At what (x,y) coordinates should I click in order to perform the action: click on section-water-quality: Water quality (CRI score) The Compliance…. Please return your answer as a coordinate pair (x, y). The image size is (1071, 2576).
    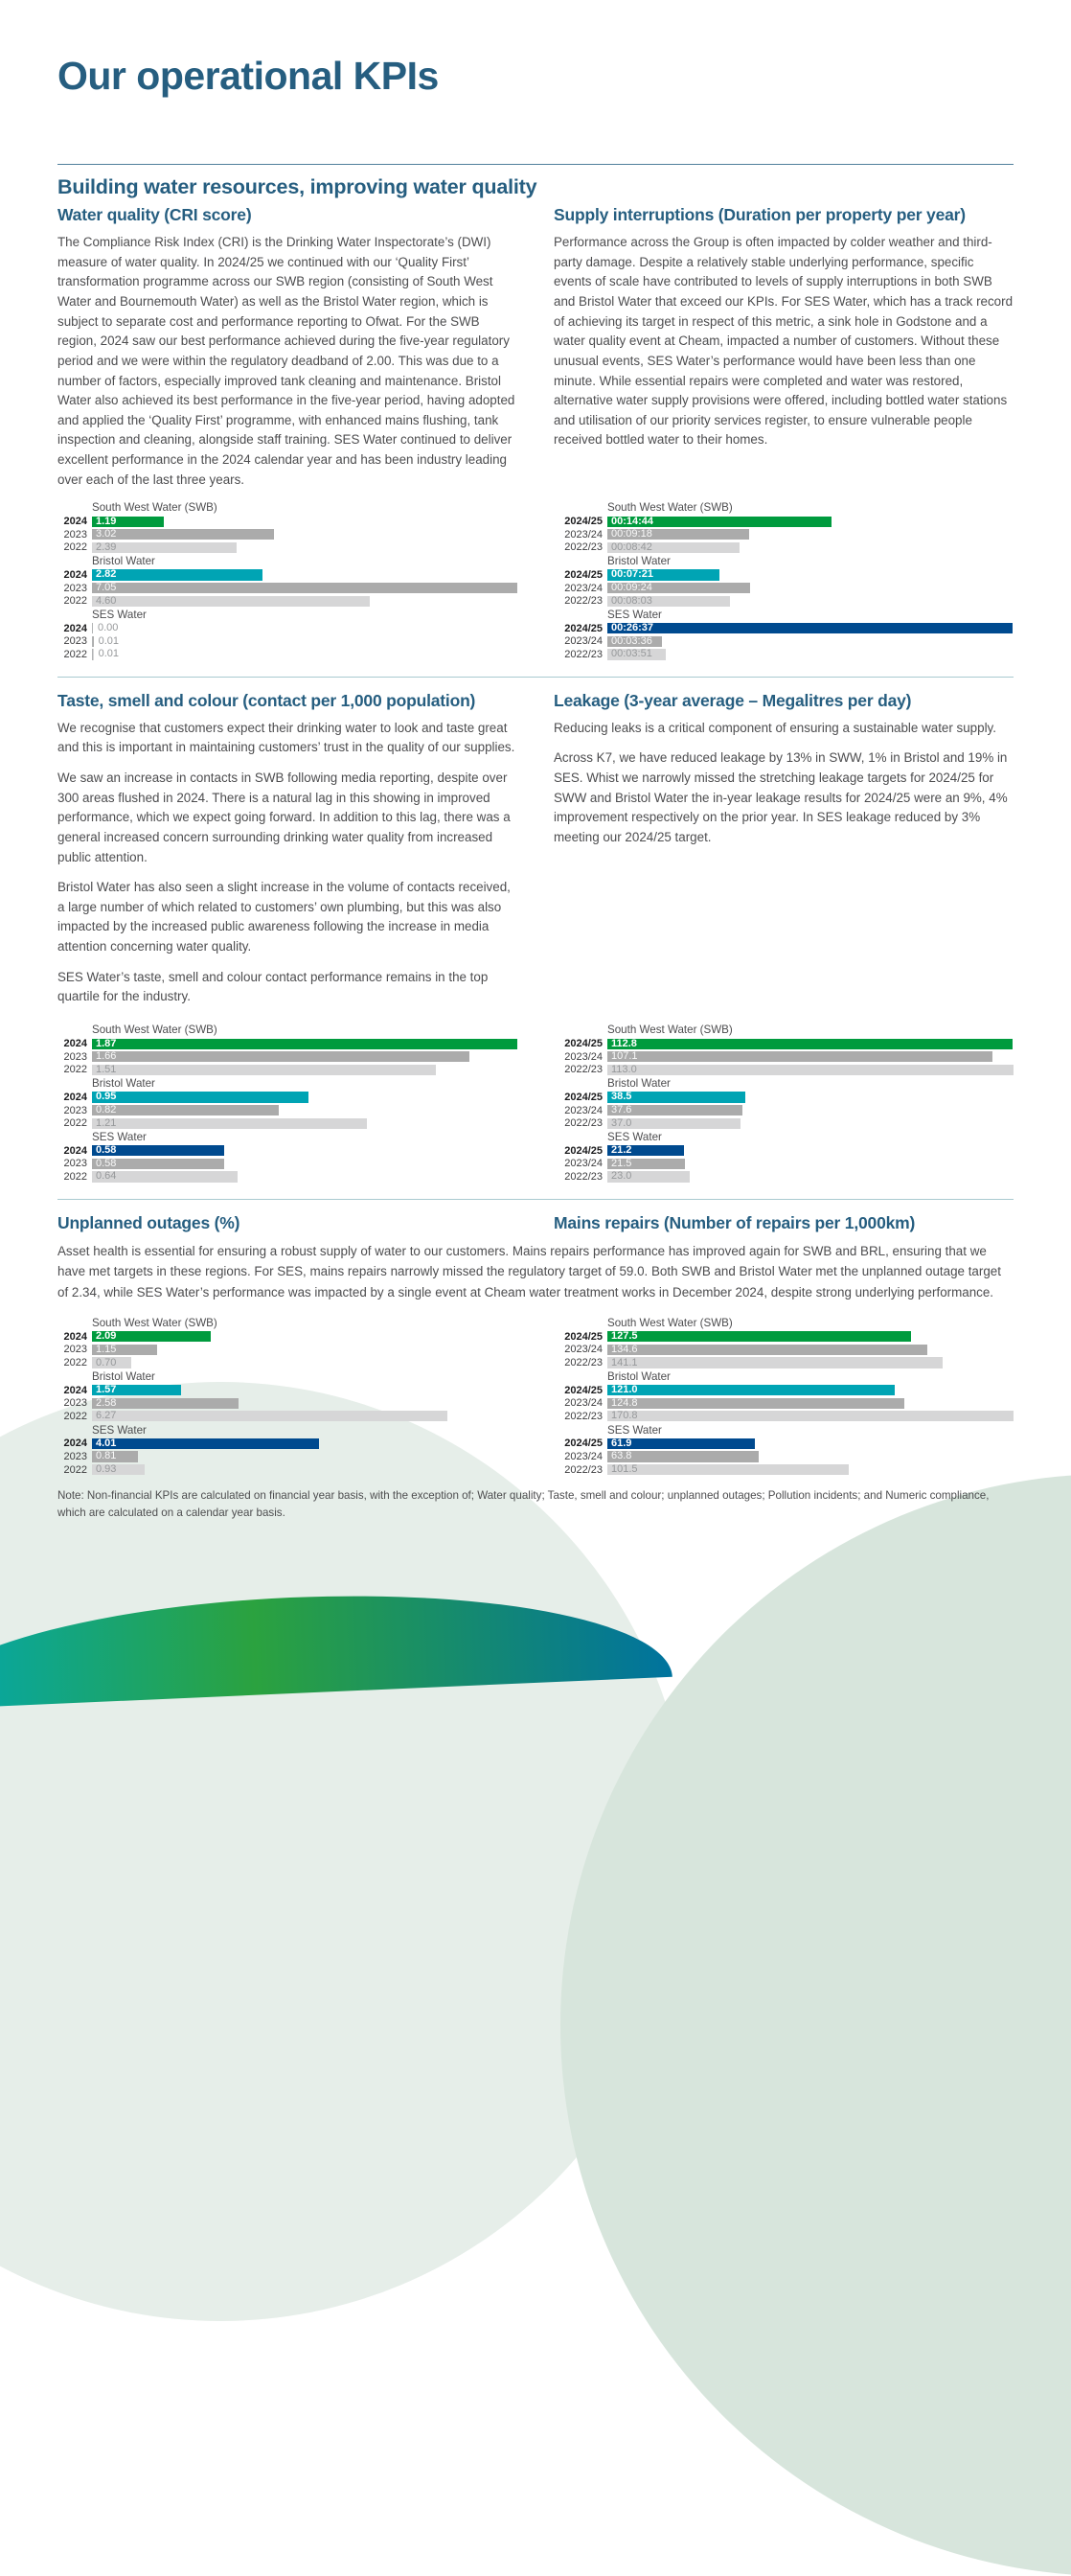
    Looking at the image, I should click on (287, 433).